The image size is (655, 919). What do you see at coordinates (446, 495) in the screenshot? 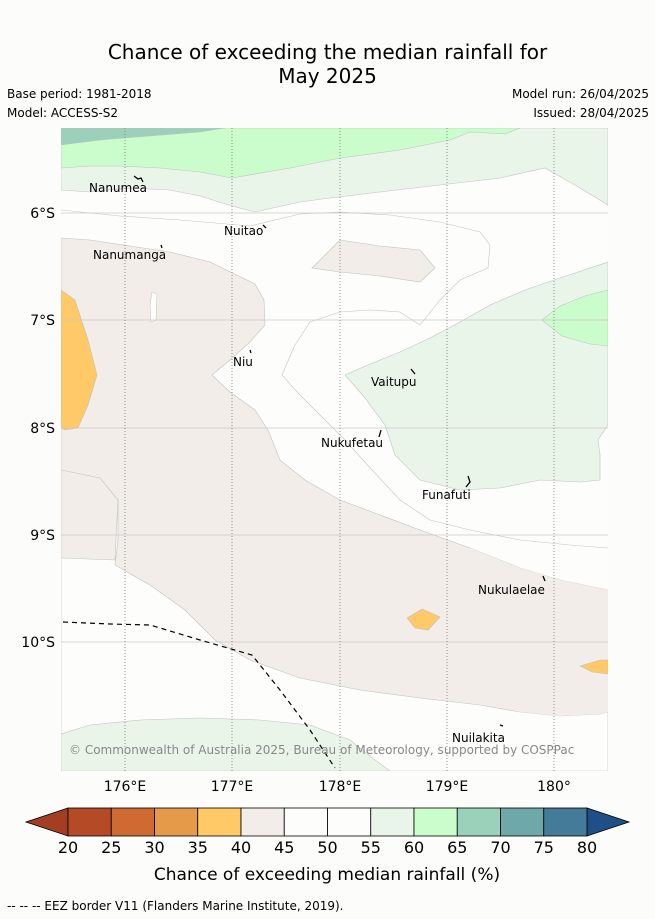
I see `island-label-funafuti: Funafuti` at bounding box center [446, 495].